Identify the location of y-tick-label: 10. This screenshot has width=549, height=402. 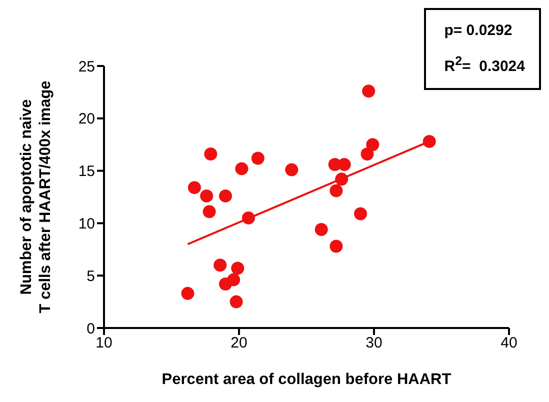
(86, 224).